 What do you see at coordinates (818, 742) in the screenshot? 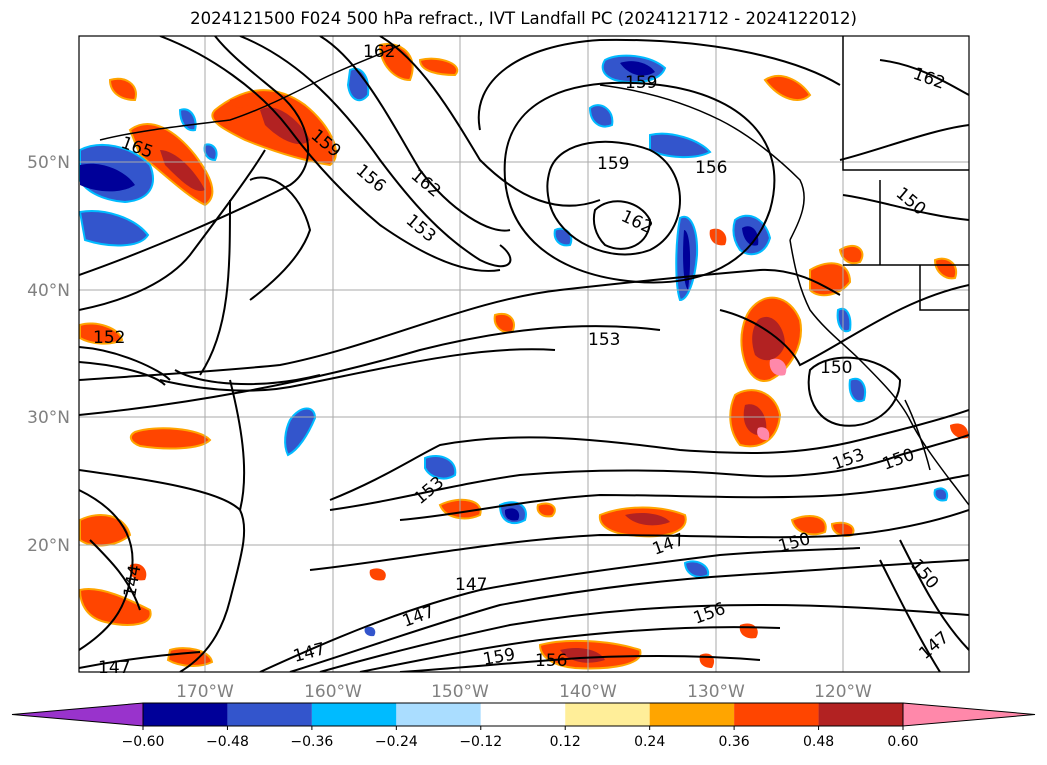
I see `colorbar-tick-label: 0.48` at bounding box center [818, 742].